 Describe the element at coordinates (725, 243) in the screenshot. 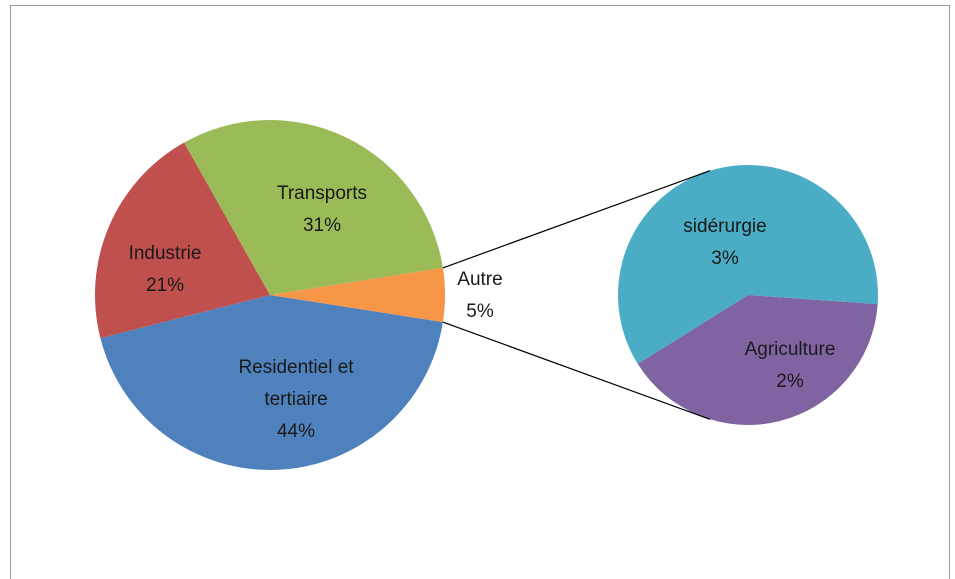

I see `data-label: sidérurgie 3%` at that location.